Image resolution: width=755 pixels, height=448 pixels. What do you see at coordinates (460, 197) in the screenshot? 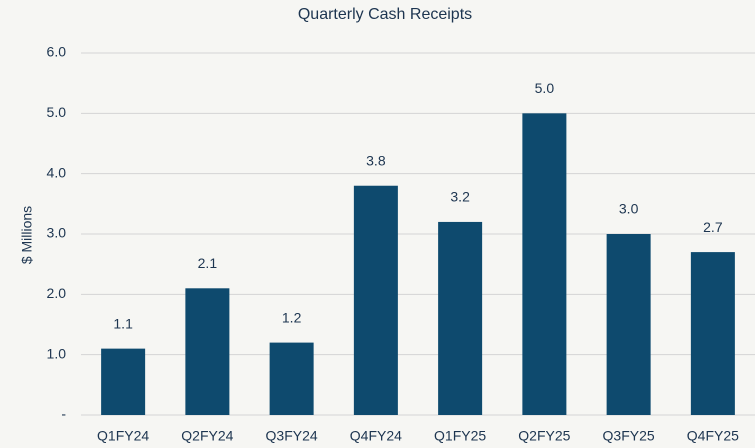
I see `data-label: 3.2` at bounding box center [460, 197].